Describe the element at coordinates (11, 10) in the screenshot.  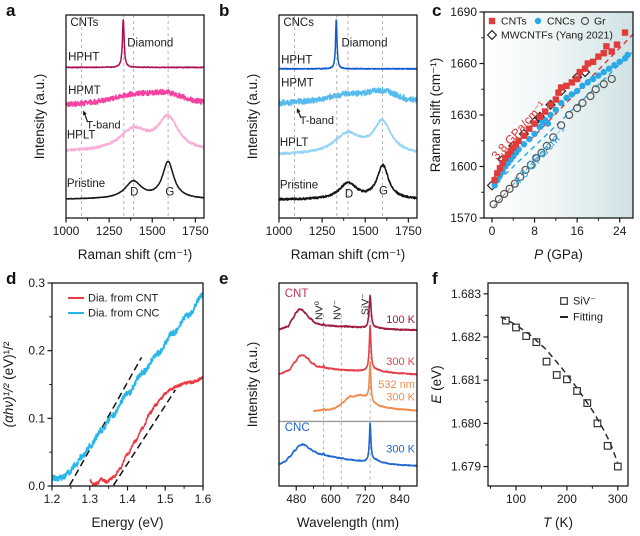
I see `panel-a-letter: a` at that location.